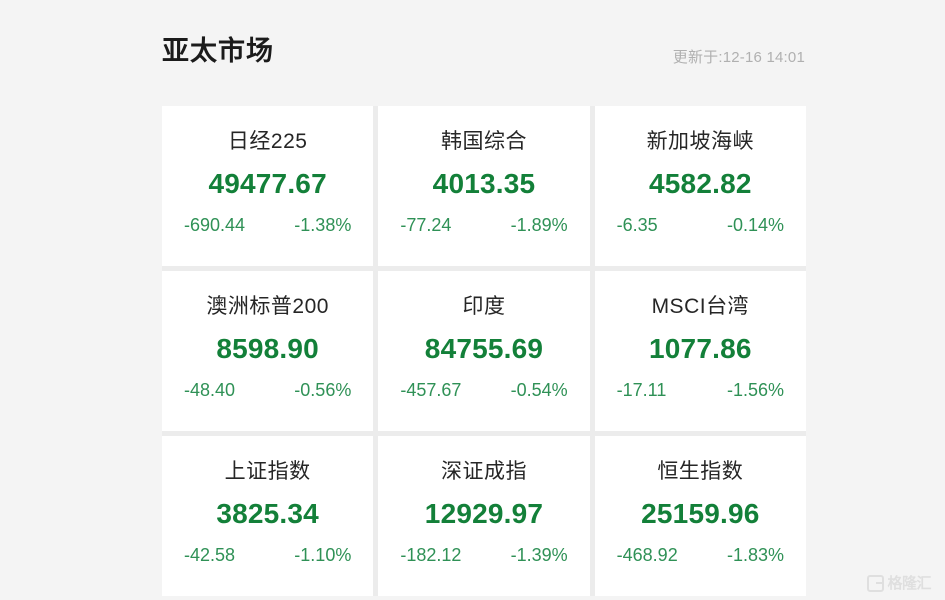 The width and height of the screenshot is (945, 600). What do you see at coordinates (483, 141) in the screenshot?
I see `market-name: 韩国综合` at bounding box center [483, 141].